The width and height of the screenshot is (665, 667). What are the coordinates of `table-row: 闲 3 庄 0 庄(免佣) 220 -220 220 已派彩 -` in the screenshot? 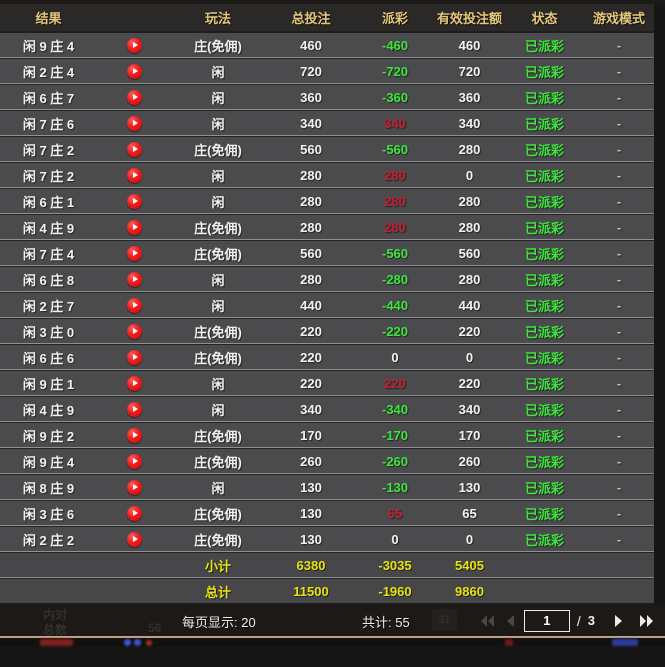 It's located at (327, 331).